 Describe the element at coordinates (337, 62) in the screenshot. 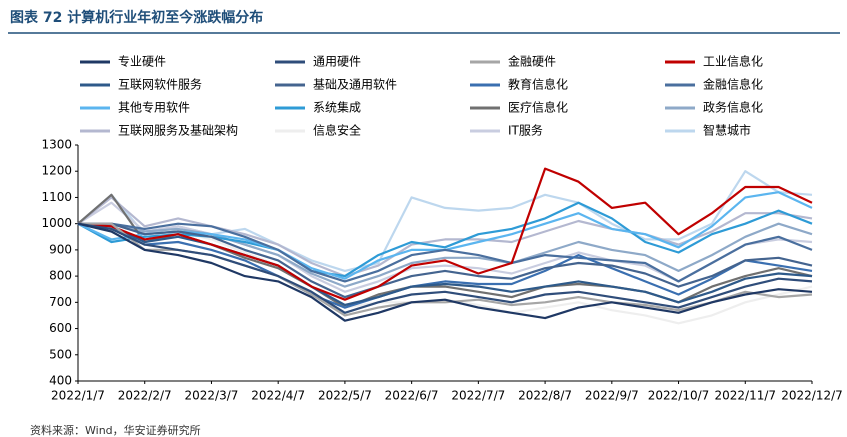

I see `legend-label: 通用硬件` at that location.